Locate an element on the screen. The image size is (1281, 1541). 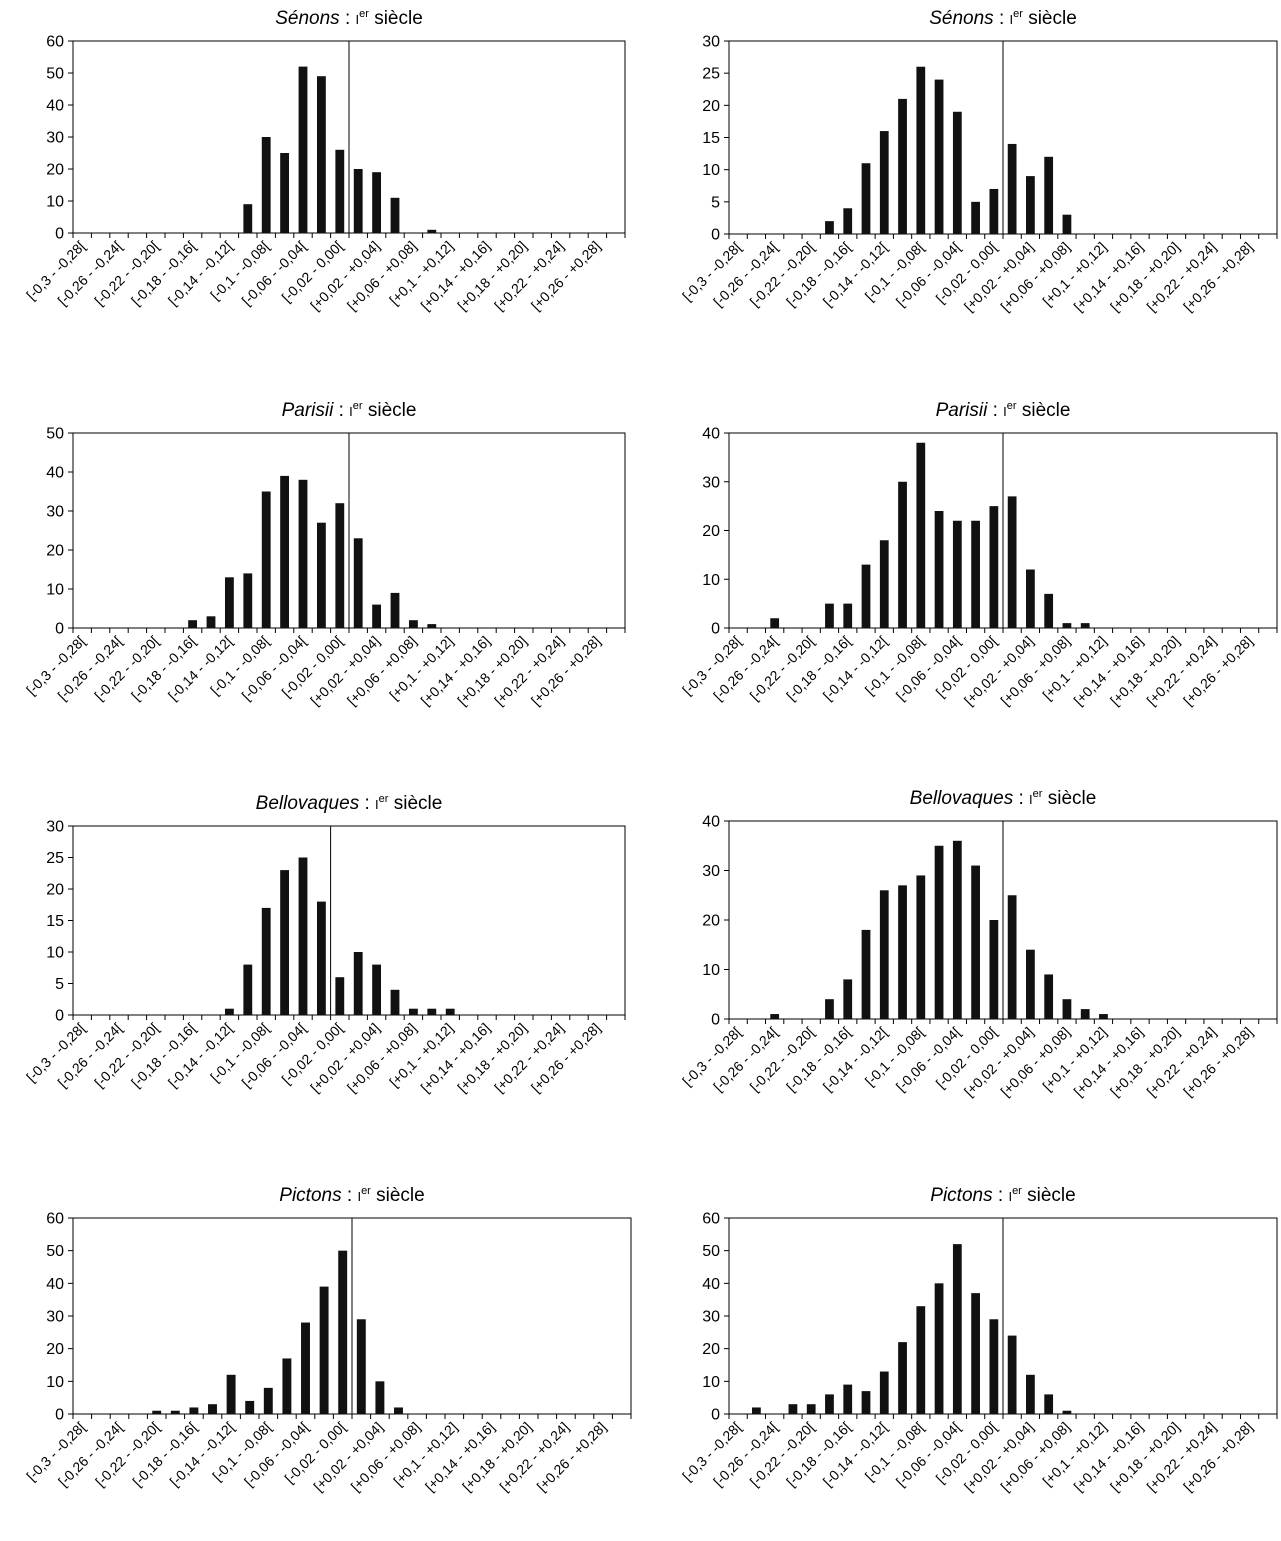
chart-title: Parisii : Ier siècle is located at coordinates (349, 410).